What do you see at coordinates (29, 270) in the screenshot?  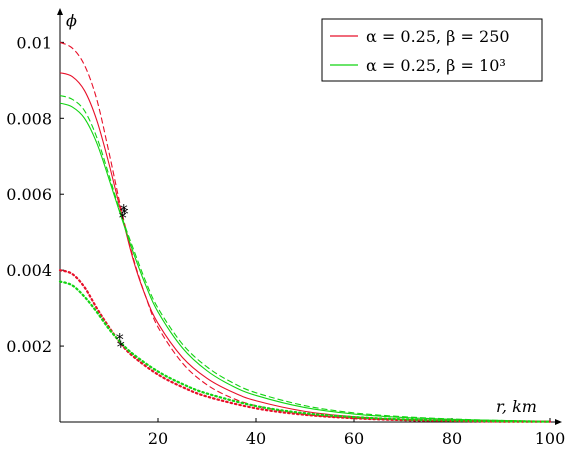 I see `y-tick-label: 0.004` at bounding box center [29, 270].